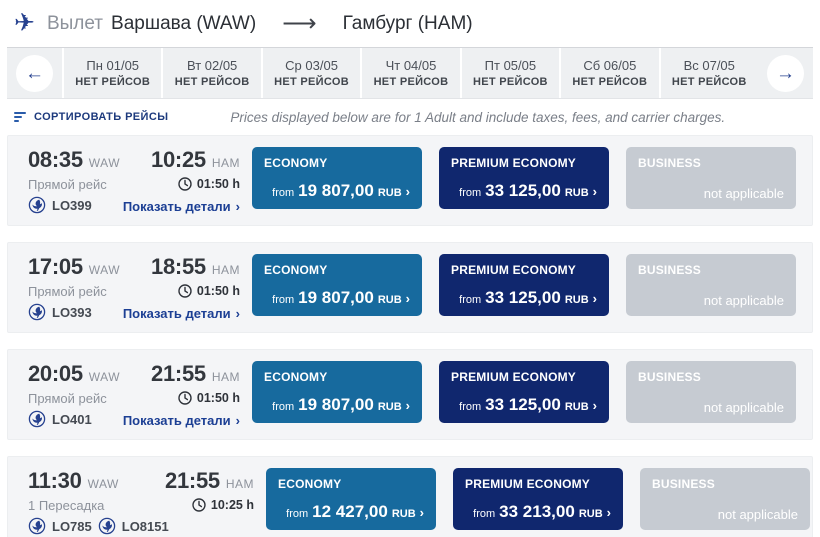 This screenshot has width=820, height=537. Describe the element at coordinates (299, 23) in the screenshot. I see `route-arrow-icon: ⟶` at that location.